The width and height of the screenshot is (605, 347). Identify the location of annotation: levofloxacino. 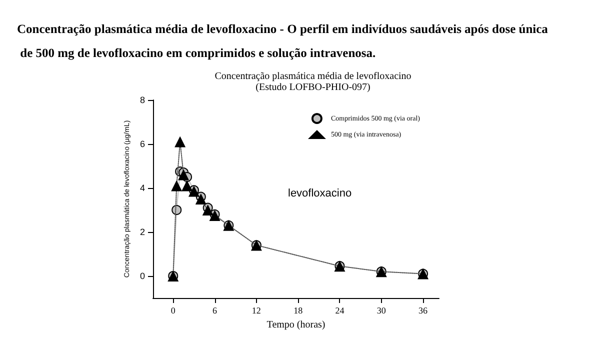
(320, 194).